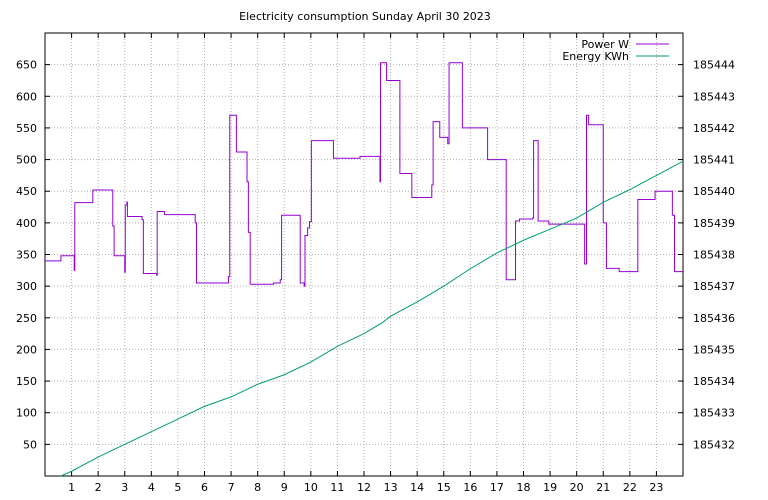 The height and width of the screenshot is (500, 768). What do you see at coordinates (177, 487) in the screenshot?
I see `x-tick-label: 5` at bounding box center [177, 487].